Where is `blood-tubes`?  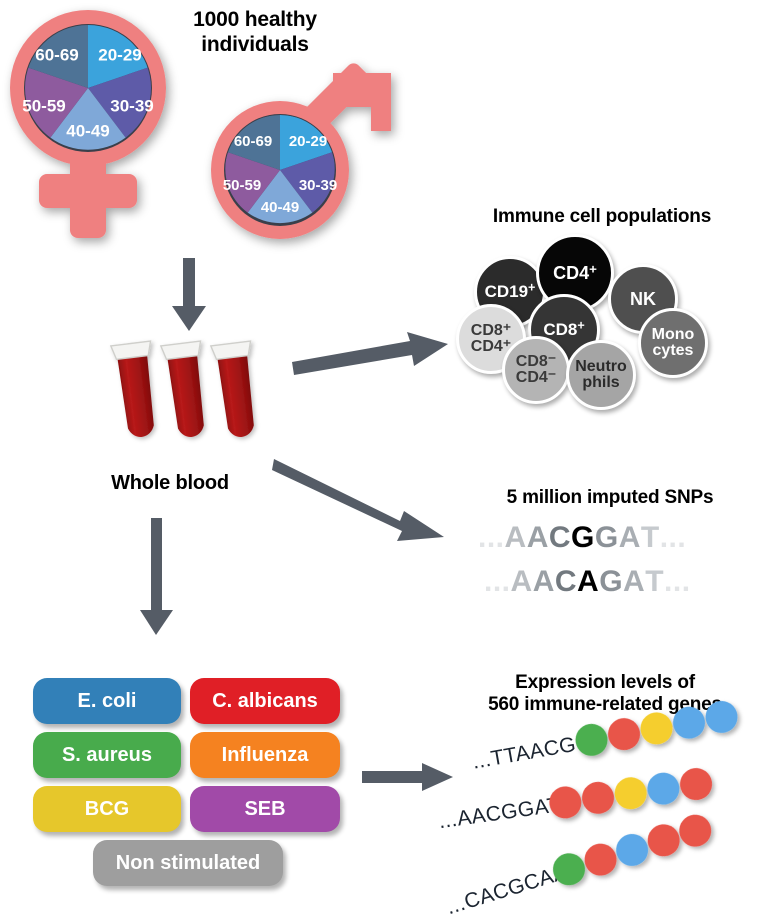
blood-tubes is located at coordinates (188, 397).